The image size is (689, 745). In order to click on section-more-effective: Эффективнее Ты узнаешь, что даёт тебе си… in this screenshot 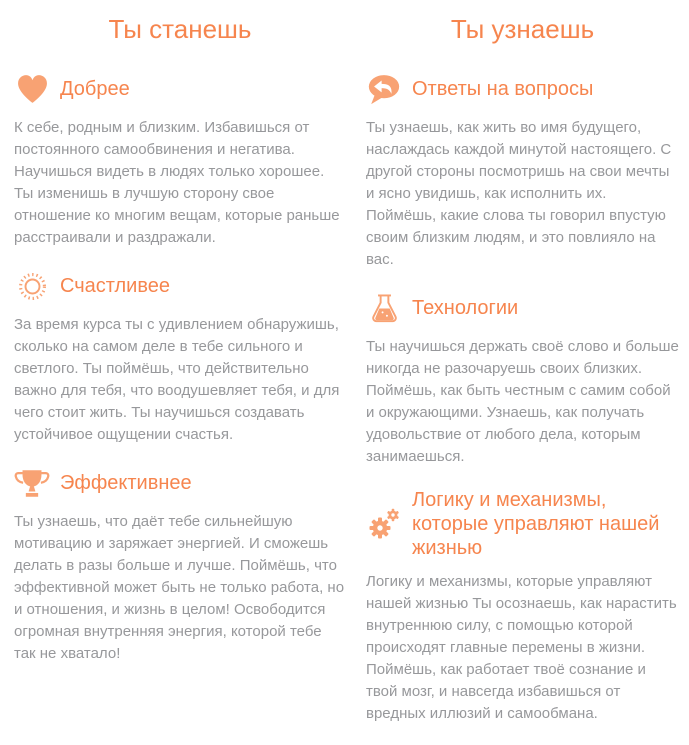, I will do `click(180, 565)`.